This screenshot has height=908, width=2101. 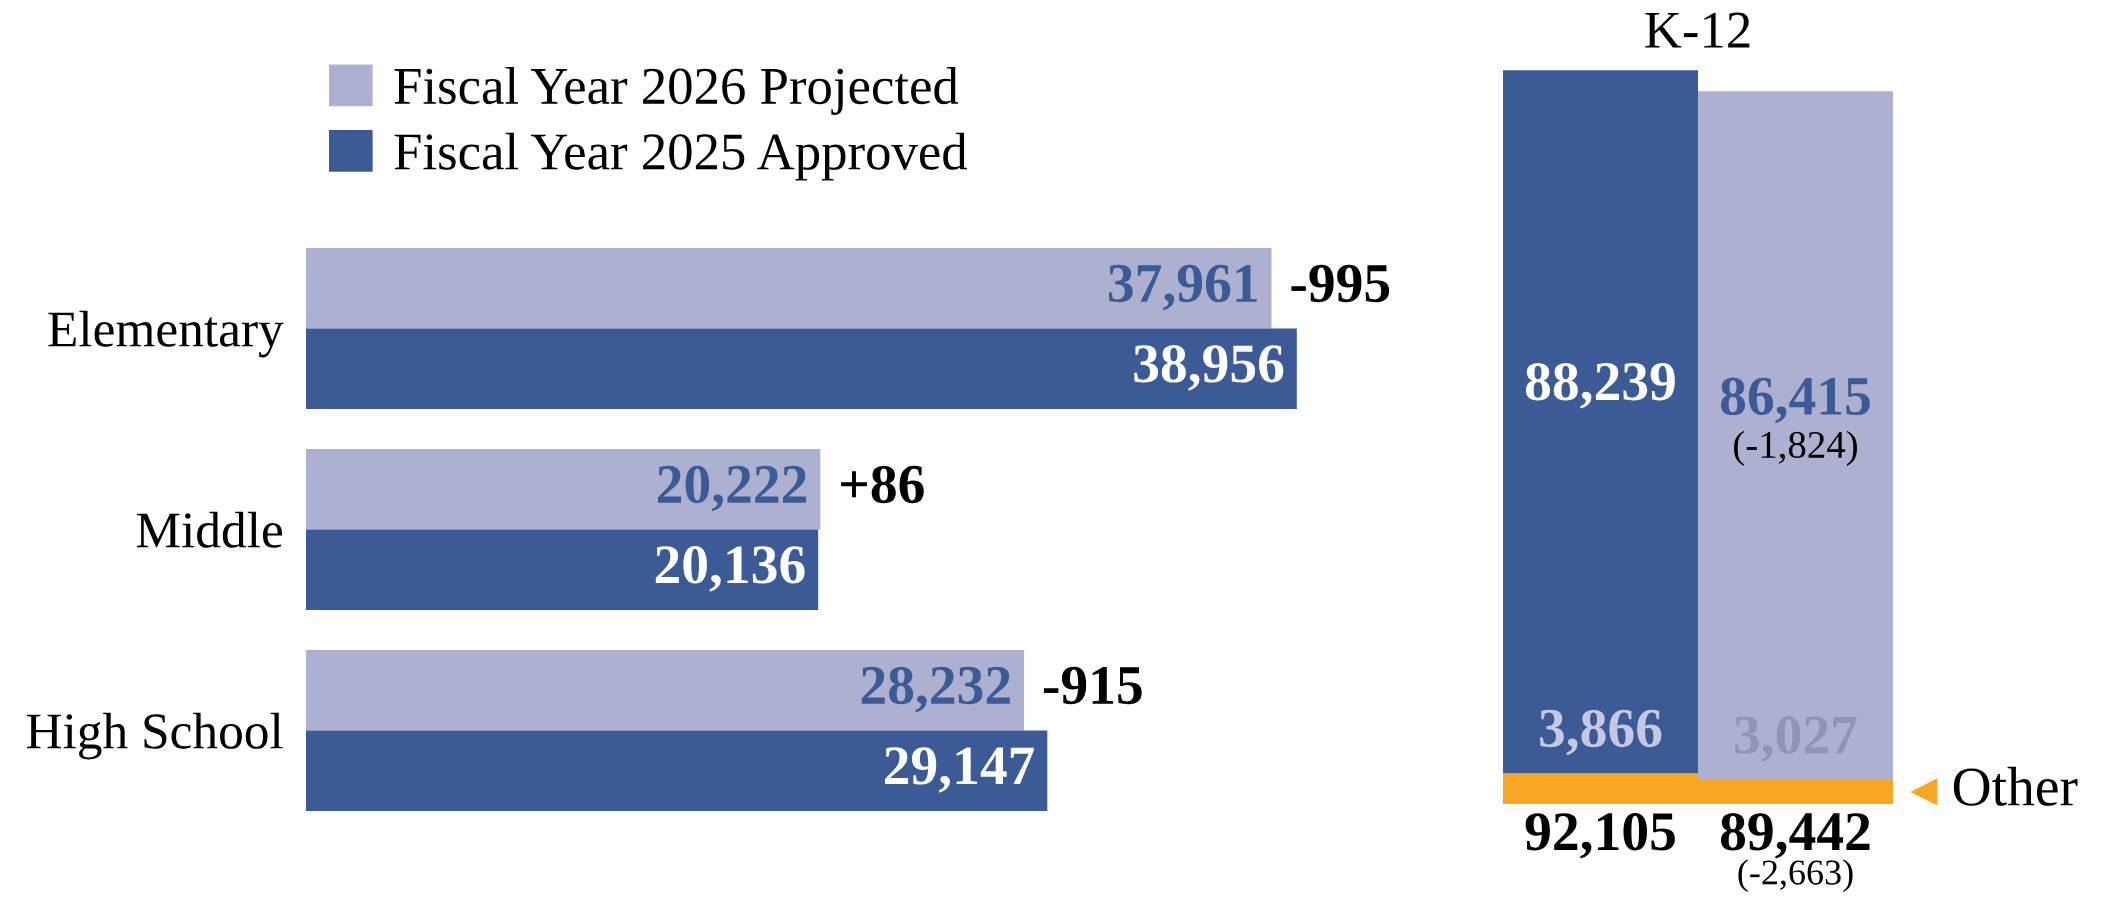 I want to click on total-label: 92,105, so click(x=1600, y=835).